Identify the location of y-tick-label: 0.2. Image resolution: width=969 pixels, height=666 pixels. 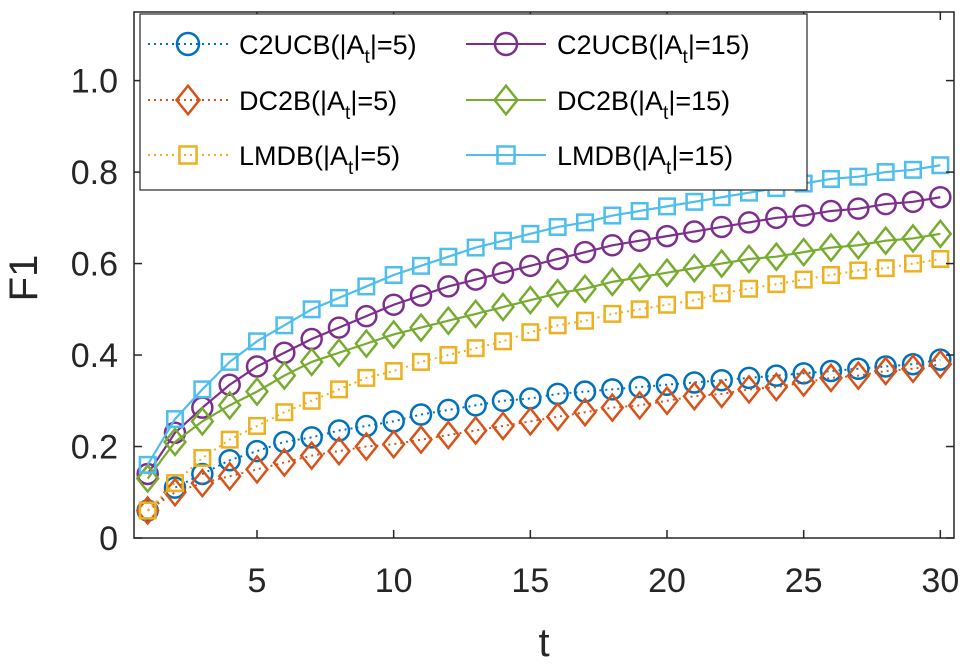
(94, 448).